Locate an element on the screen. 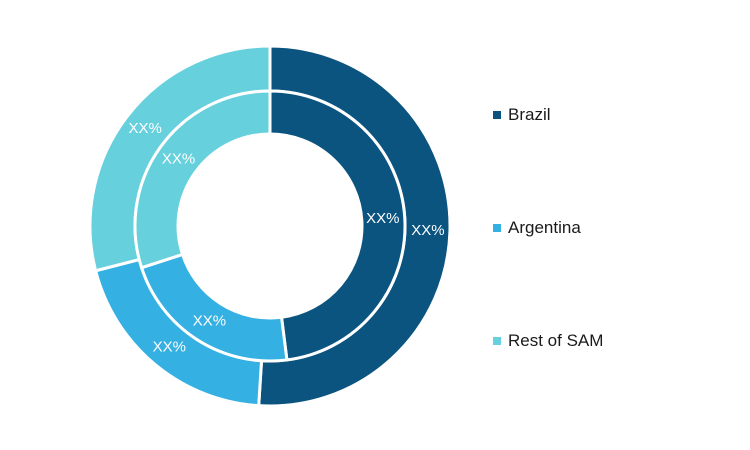 This screenshot has width=750, height=450. legend-label-argentina: Argentina is located at coordinates (544, 227).